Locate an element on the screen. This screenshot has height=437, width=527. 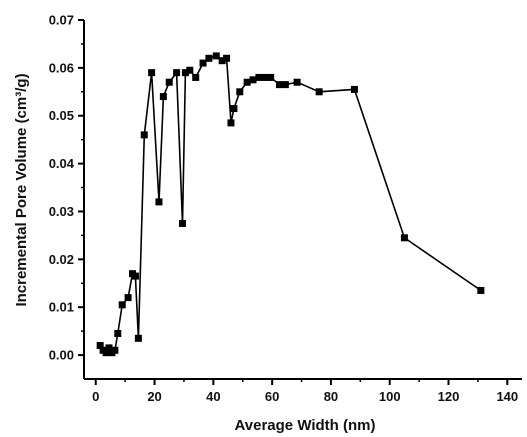
y-tick-label: 0.05 is located at coordinates (61, 115).